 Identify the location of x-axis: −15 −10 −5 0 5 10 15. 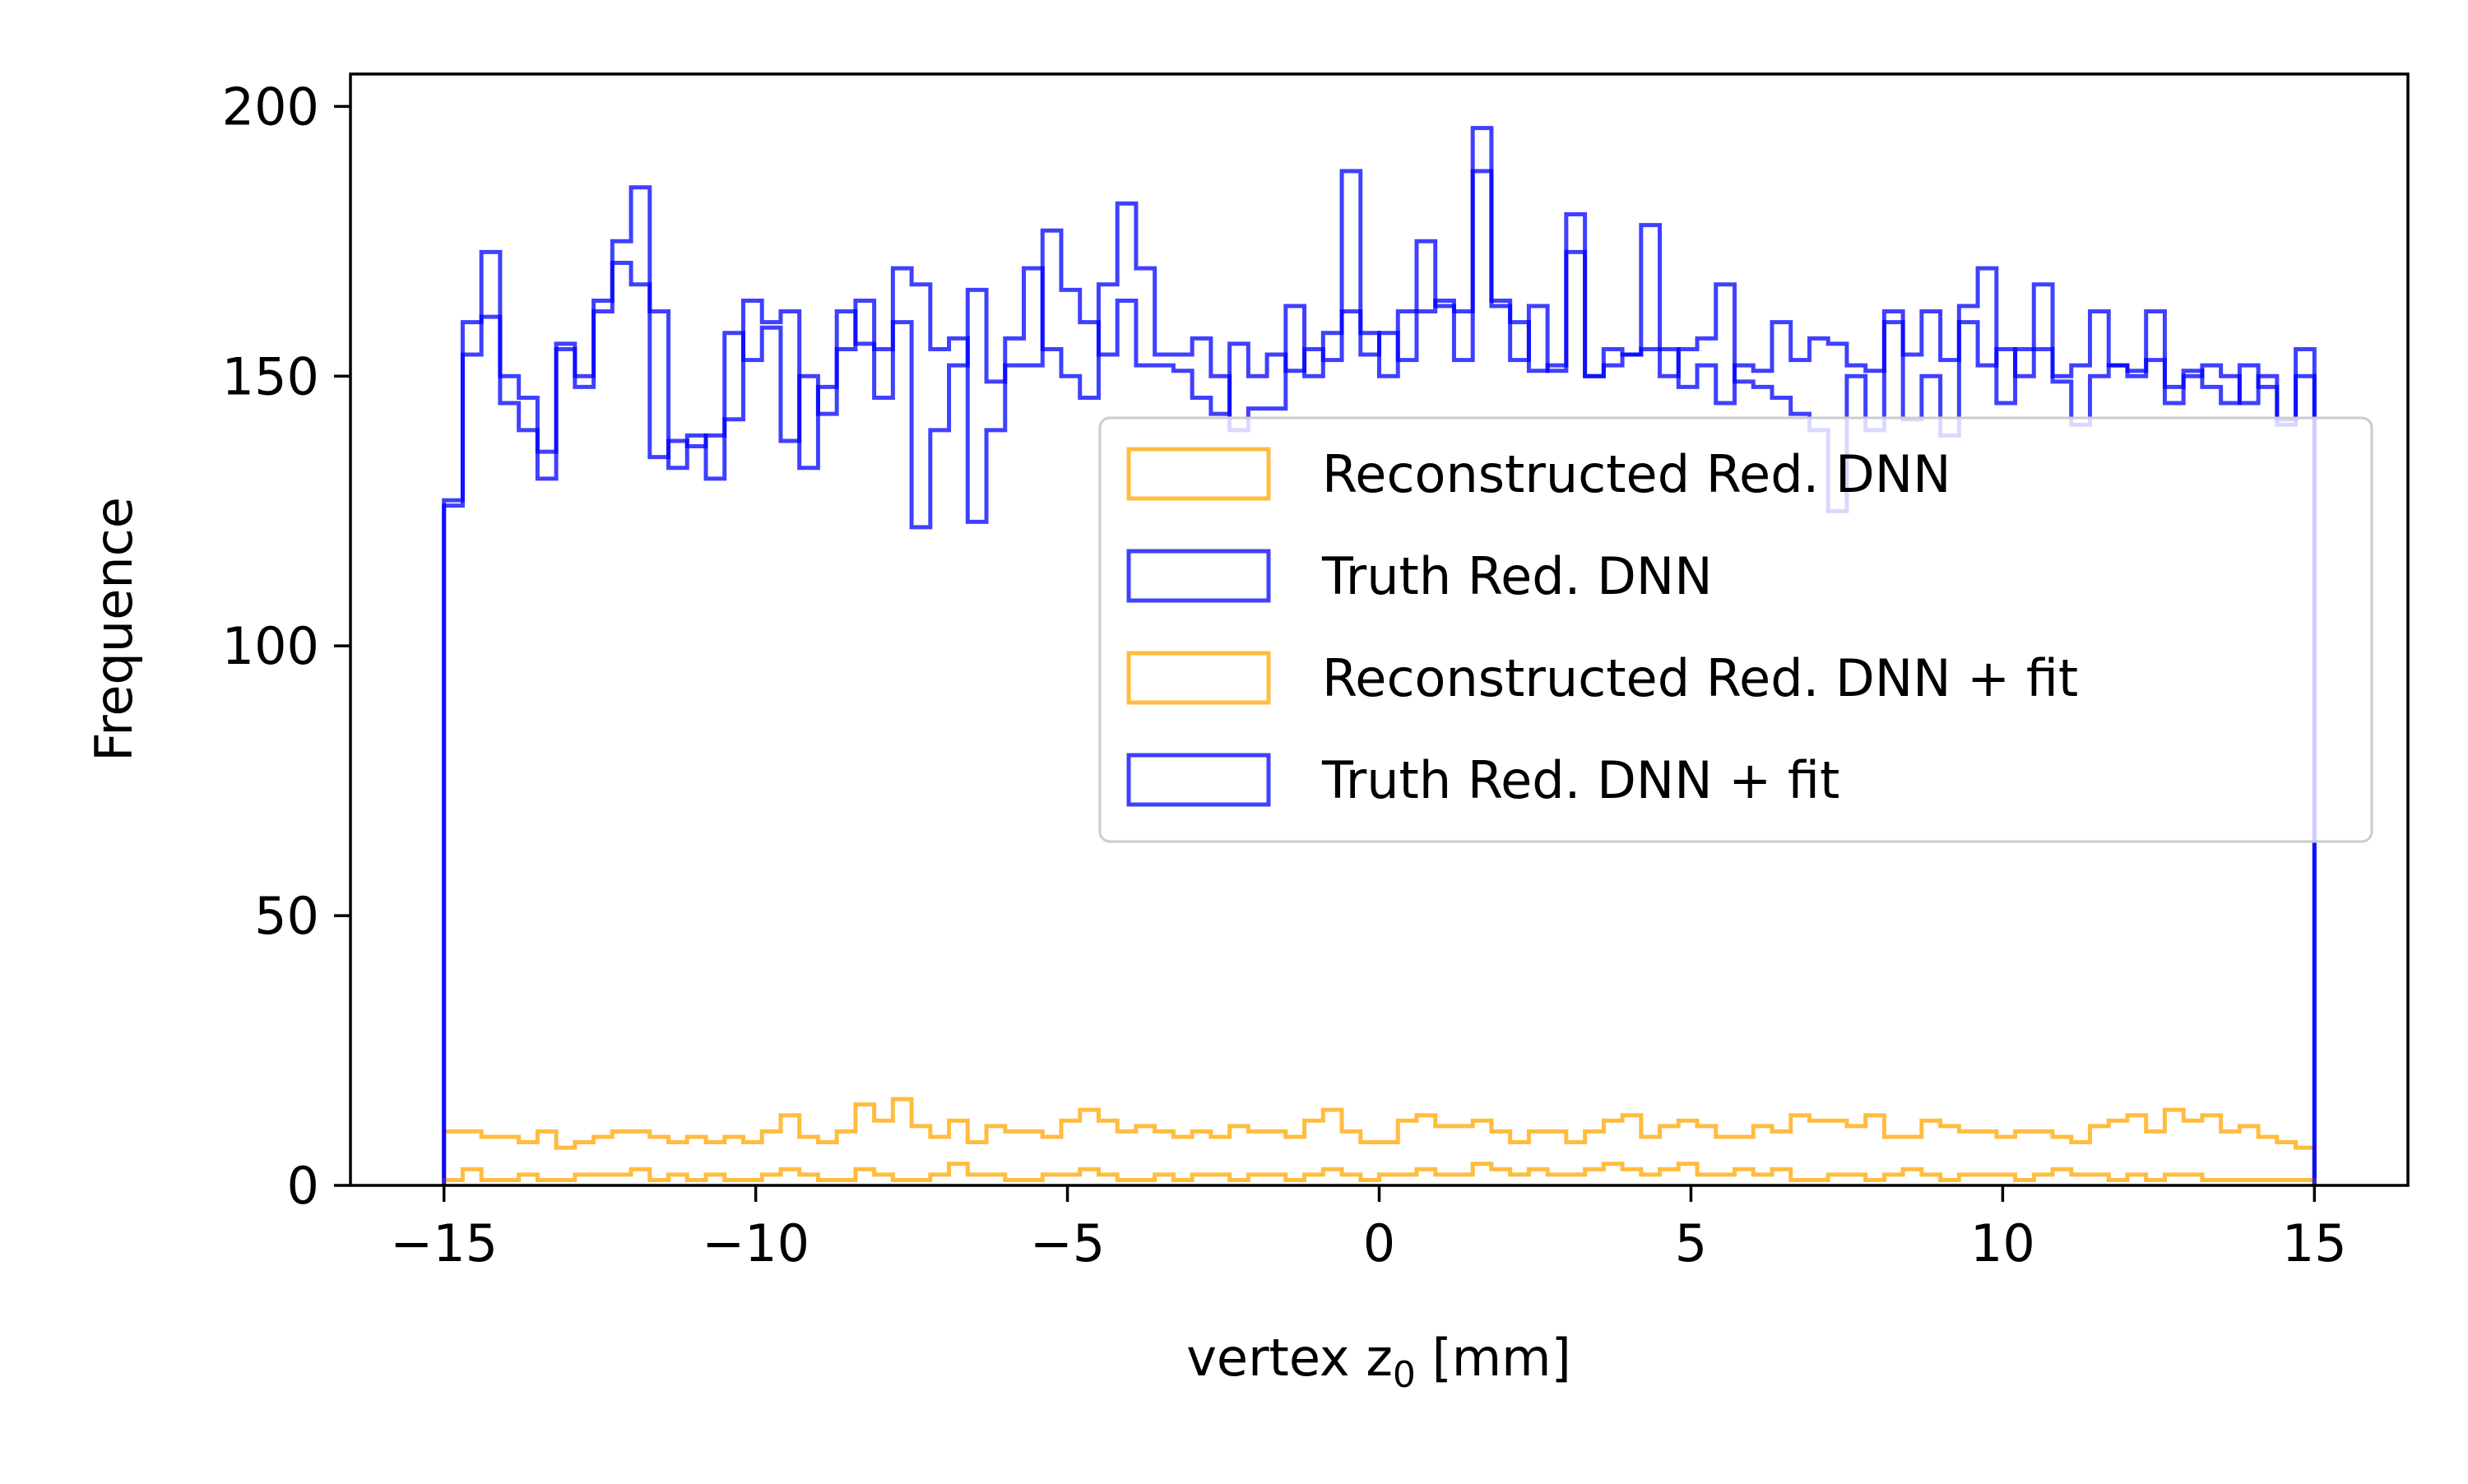
(1368, 1229).